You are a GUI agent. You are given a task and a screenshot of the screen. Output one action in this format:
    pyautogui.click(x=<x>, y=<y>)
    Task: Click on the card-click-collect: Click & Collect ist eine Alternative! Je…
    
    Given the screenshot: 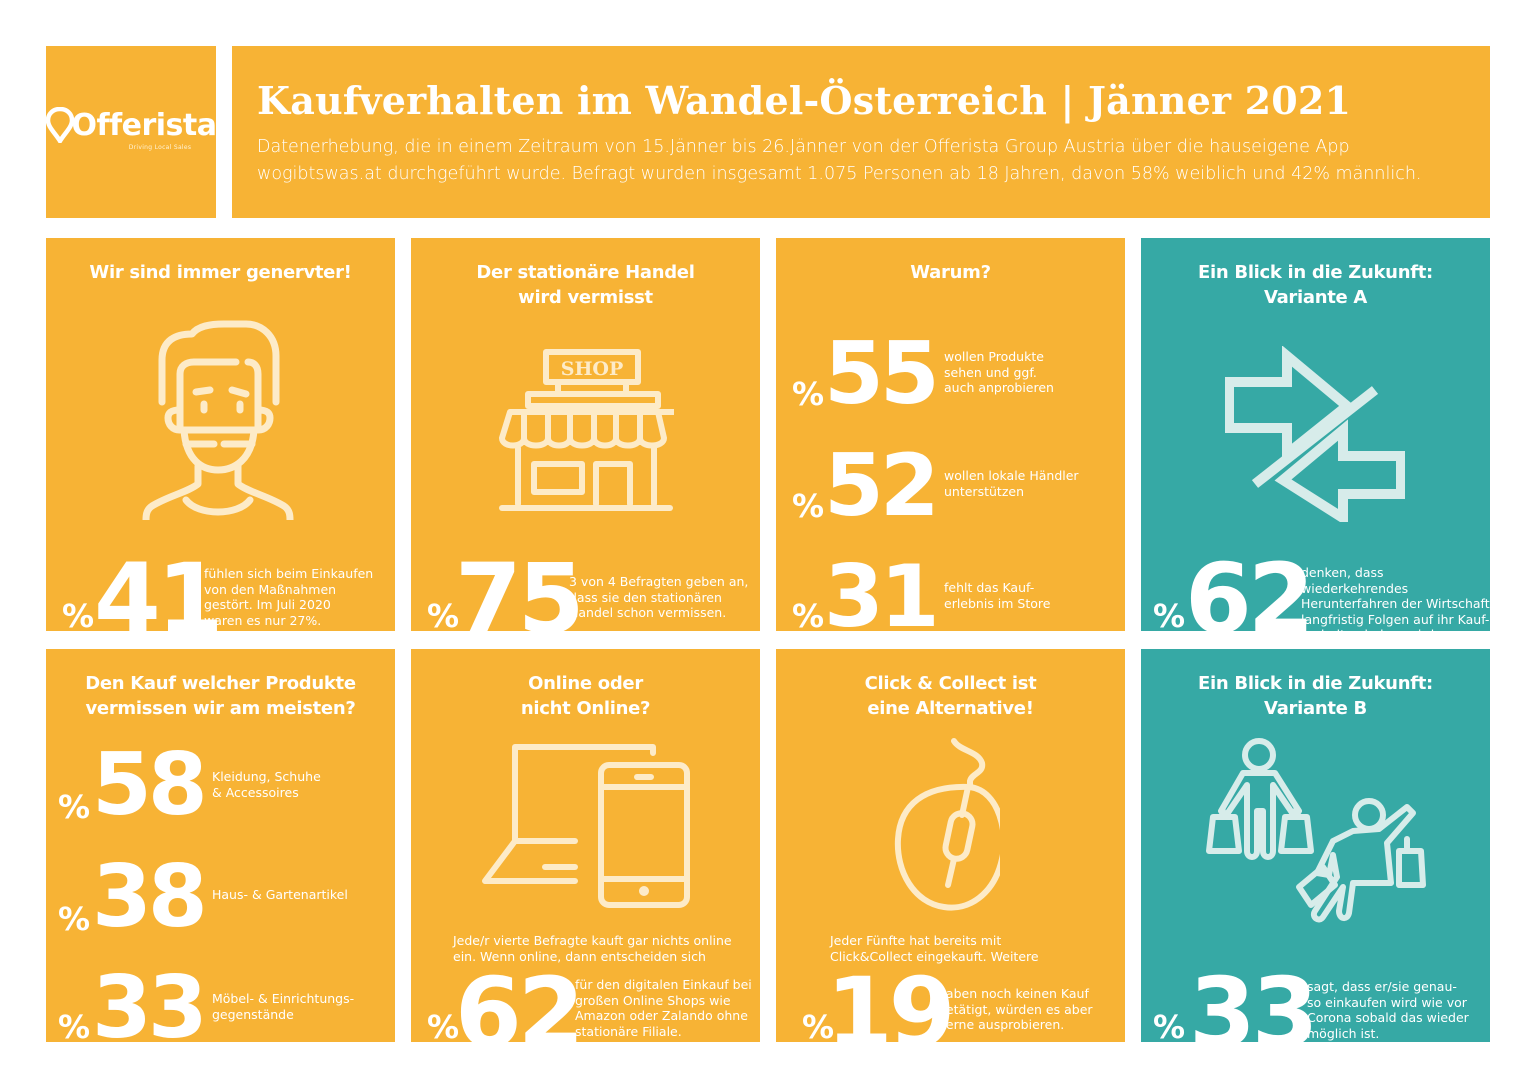 What is the action you would take?
    pyautogui.click(x=950, y=845)
    